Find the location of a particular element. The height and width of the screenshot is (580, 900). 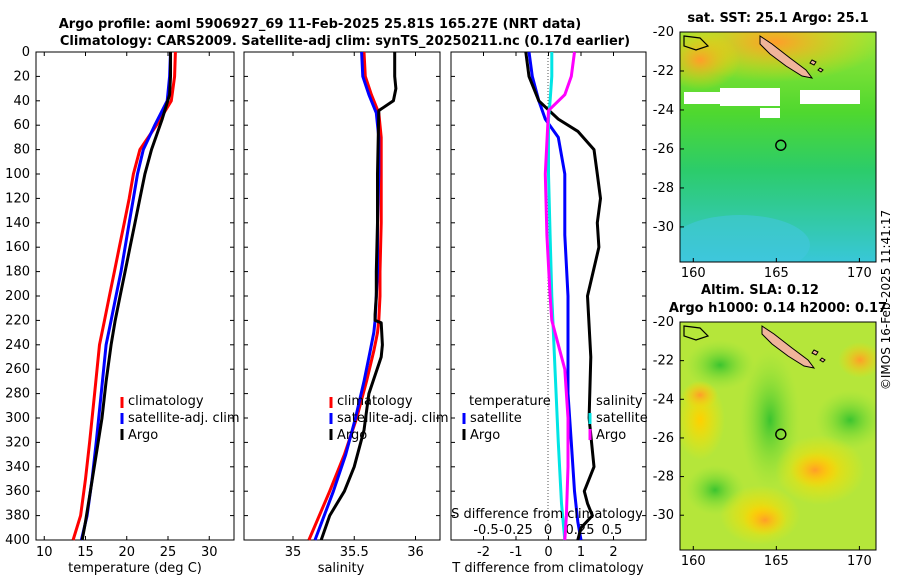

sla-longitude-tick-labels: 160 165 170 is located at coordinates (776, 557).